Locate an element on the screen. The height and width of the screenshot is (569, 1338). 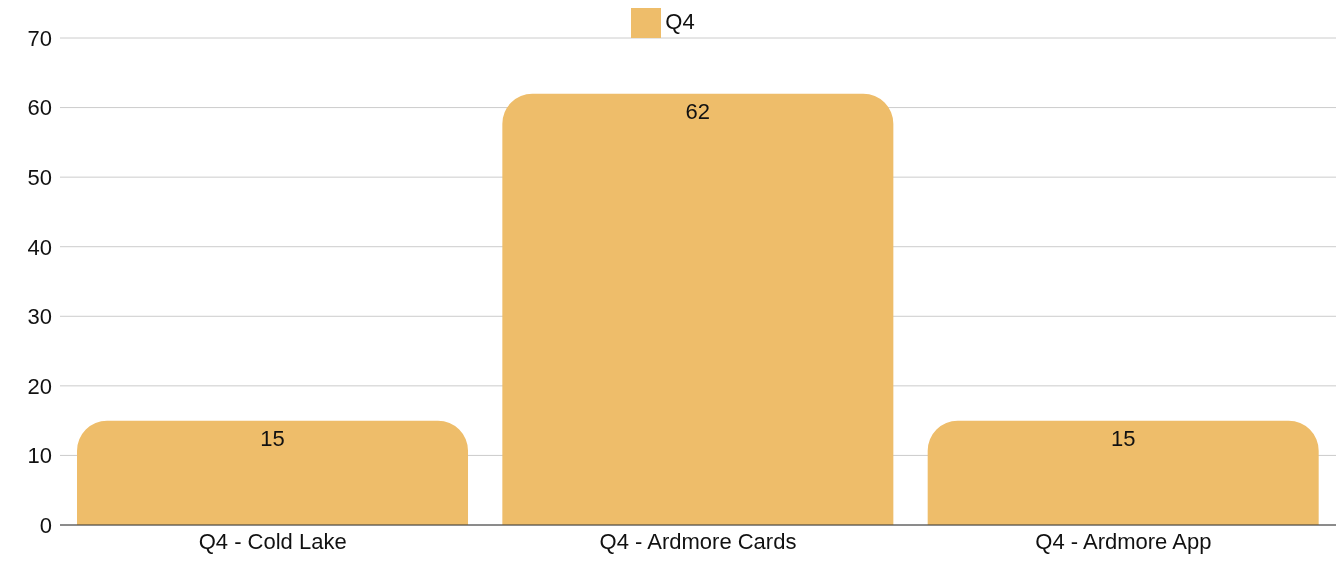
y-tick-label: 30 is located at coordinates (39, 317).